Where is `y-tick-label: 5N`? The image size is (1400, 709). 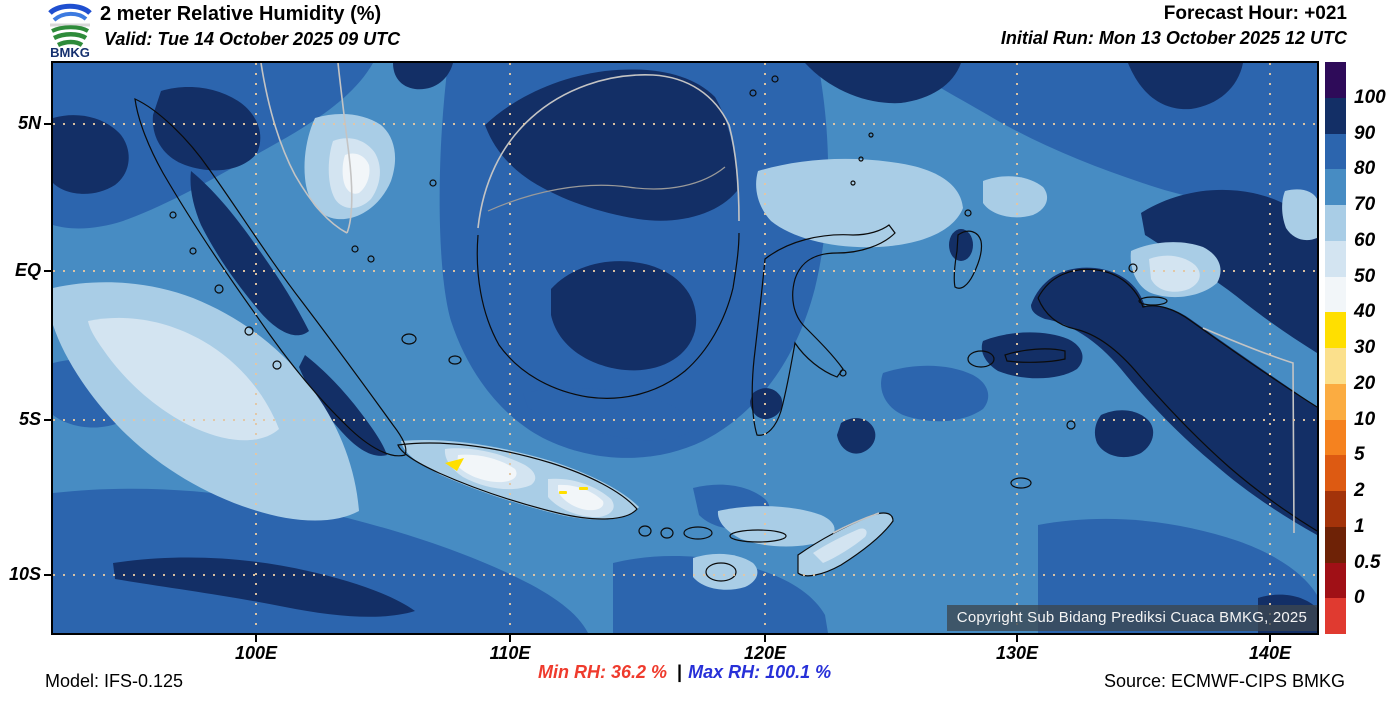
y-tick-label: 5N is located at coordinates (29, 123).